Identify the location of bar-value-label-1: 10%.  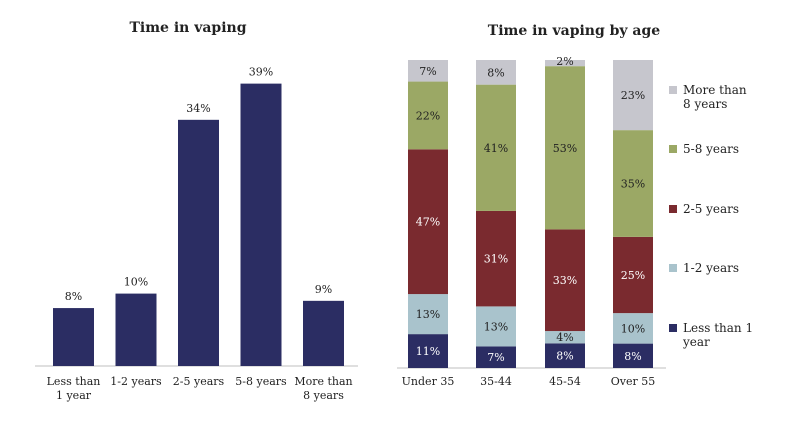
(136, 282).